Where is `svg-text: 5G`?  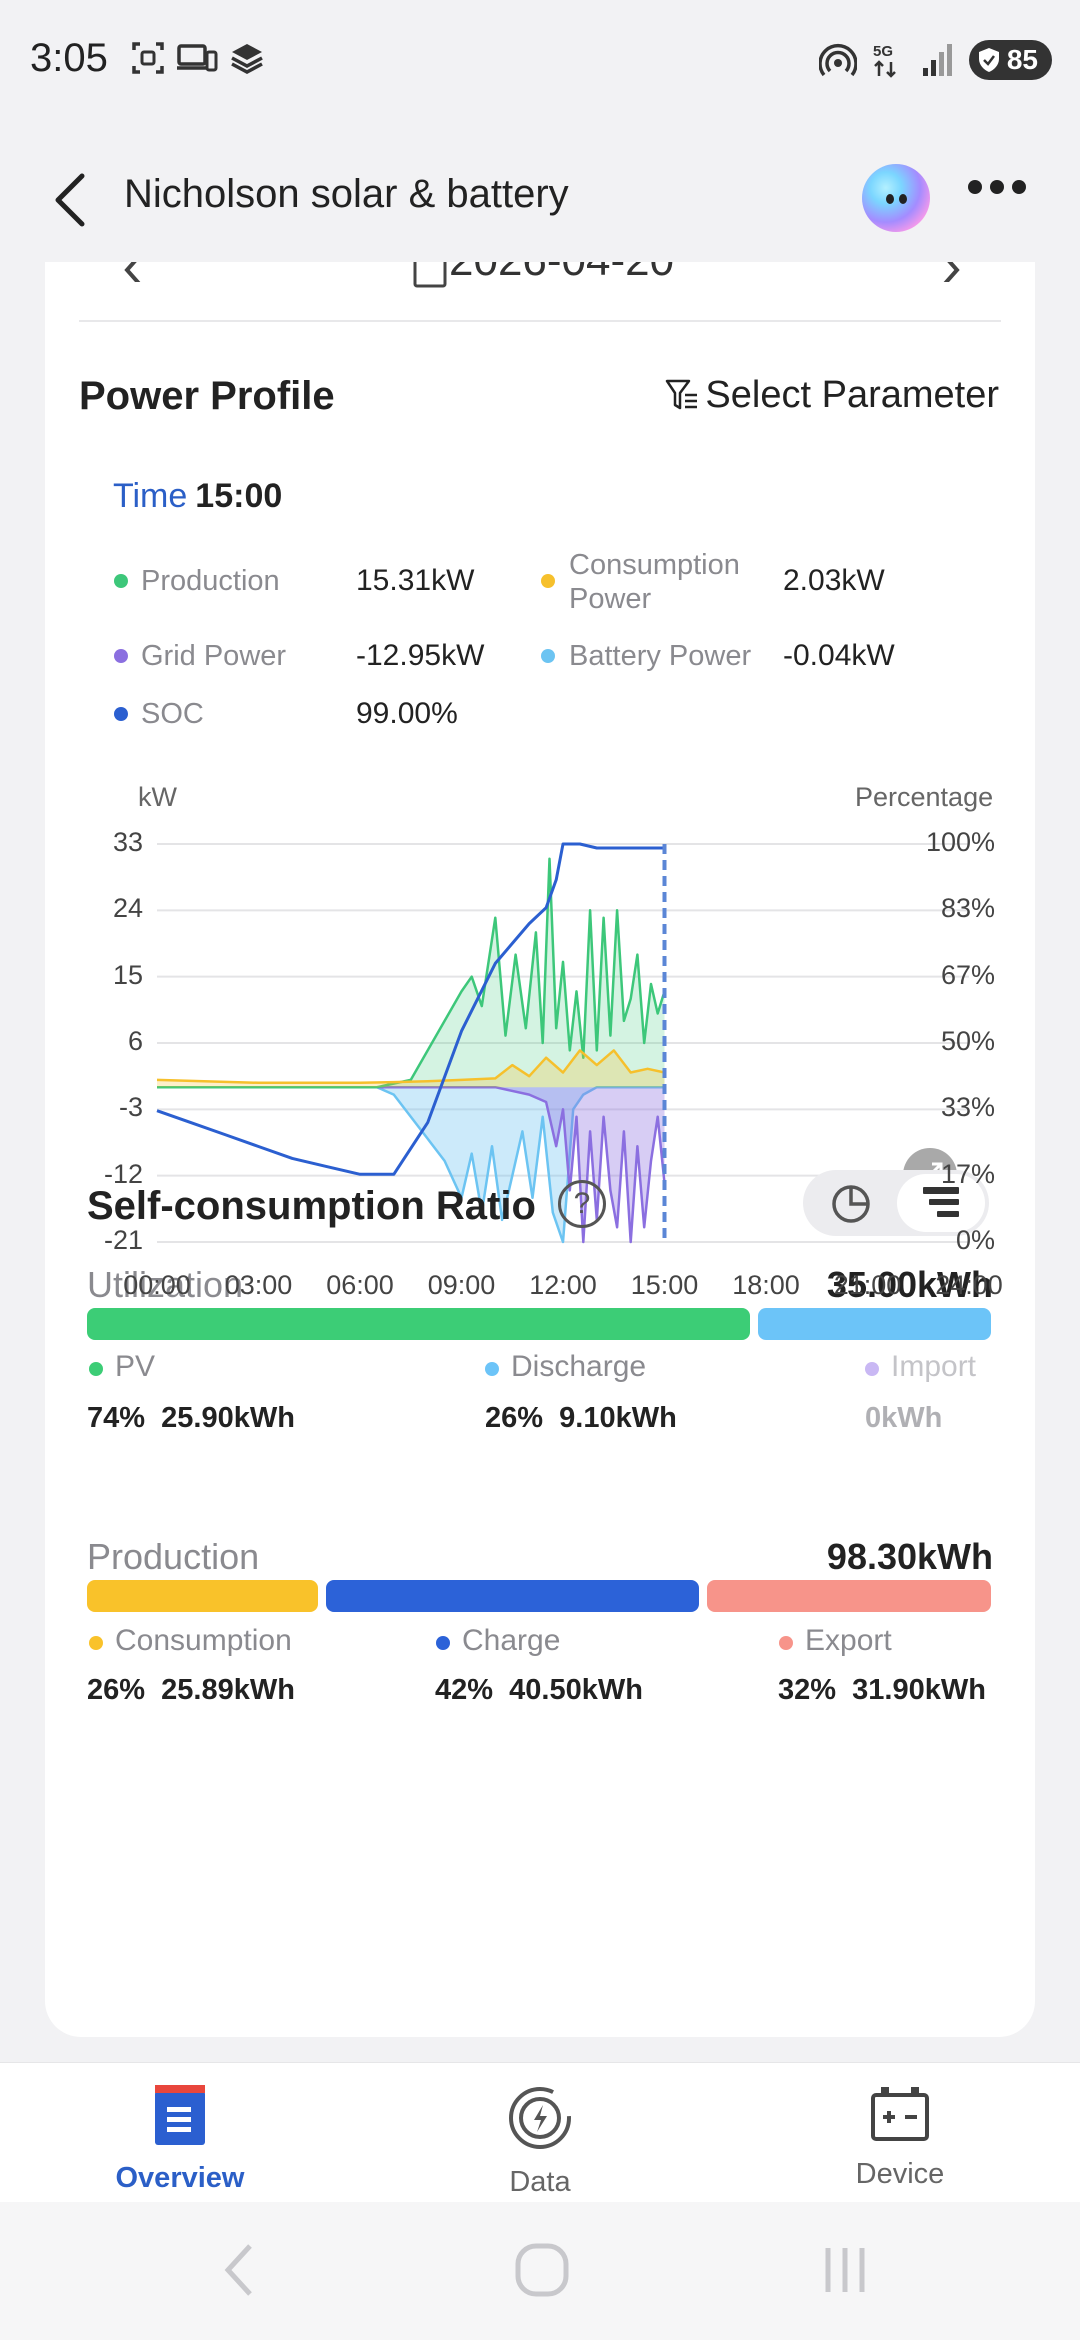 svg-text: 5G is located at coordinates (883, 51).